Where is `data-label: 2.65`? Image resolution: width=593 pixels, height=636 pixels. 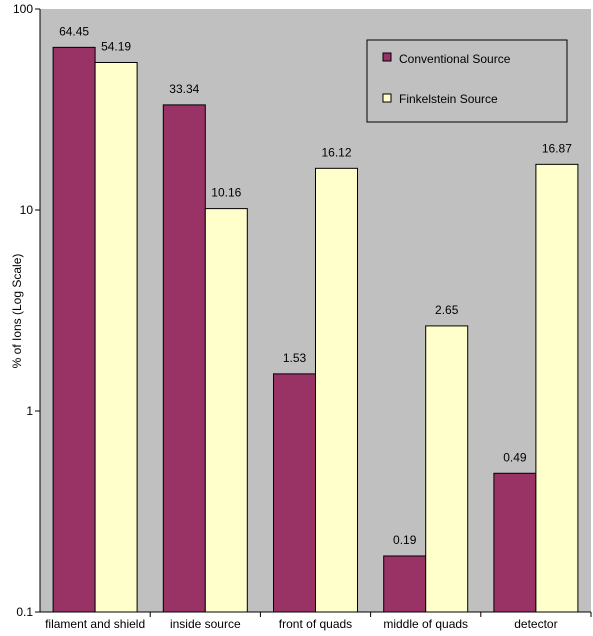
data-label: 2.65 is located at coordinates (447, 310).